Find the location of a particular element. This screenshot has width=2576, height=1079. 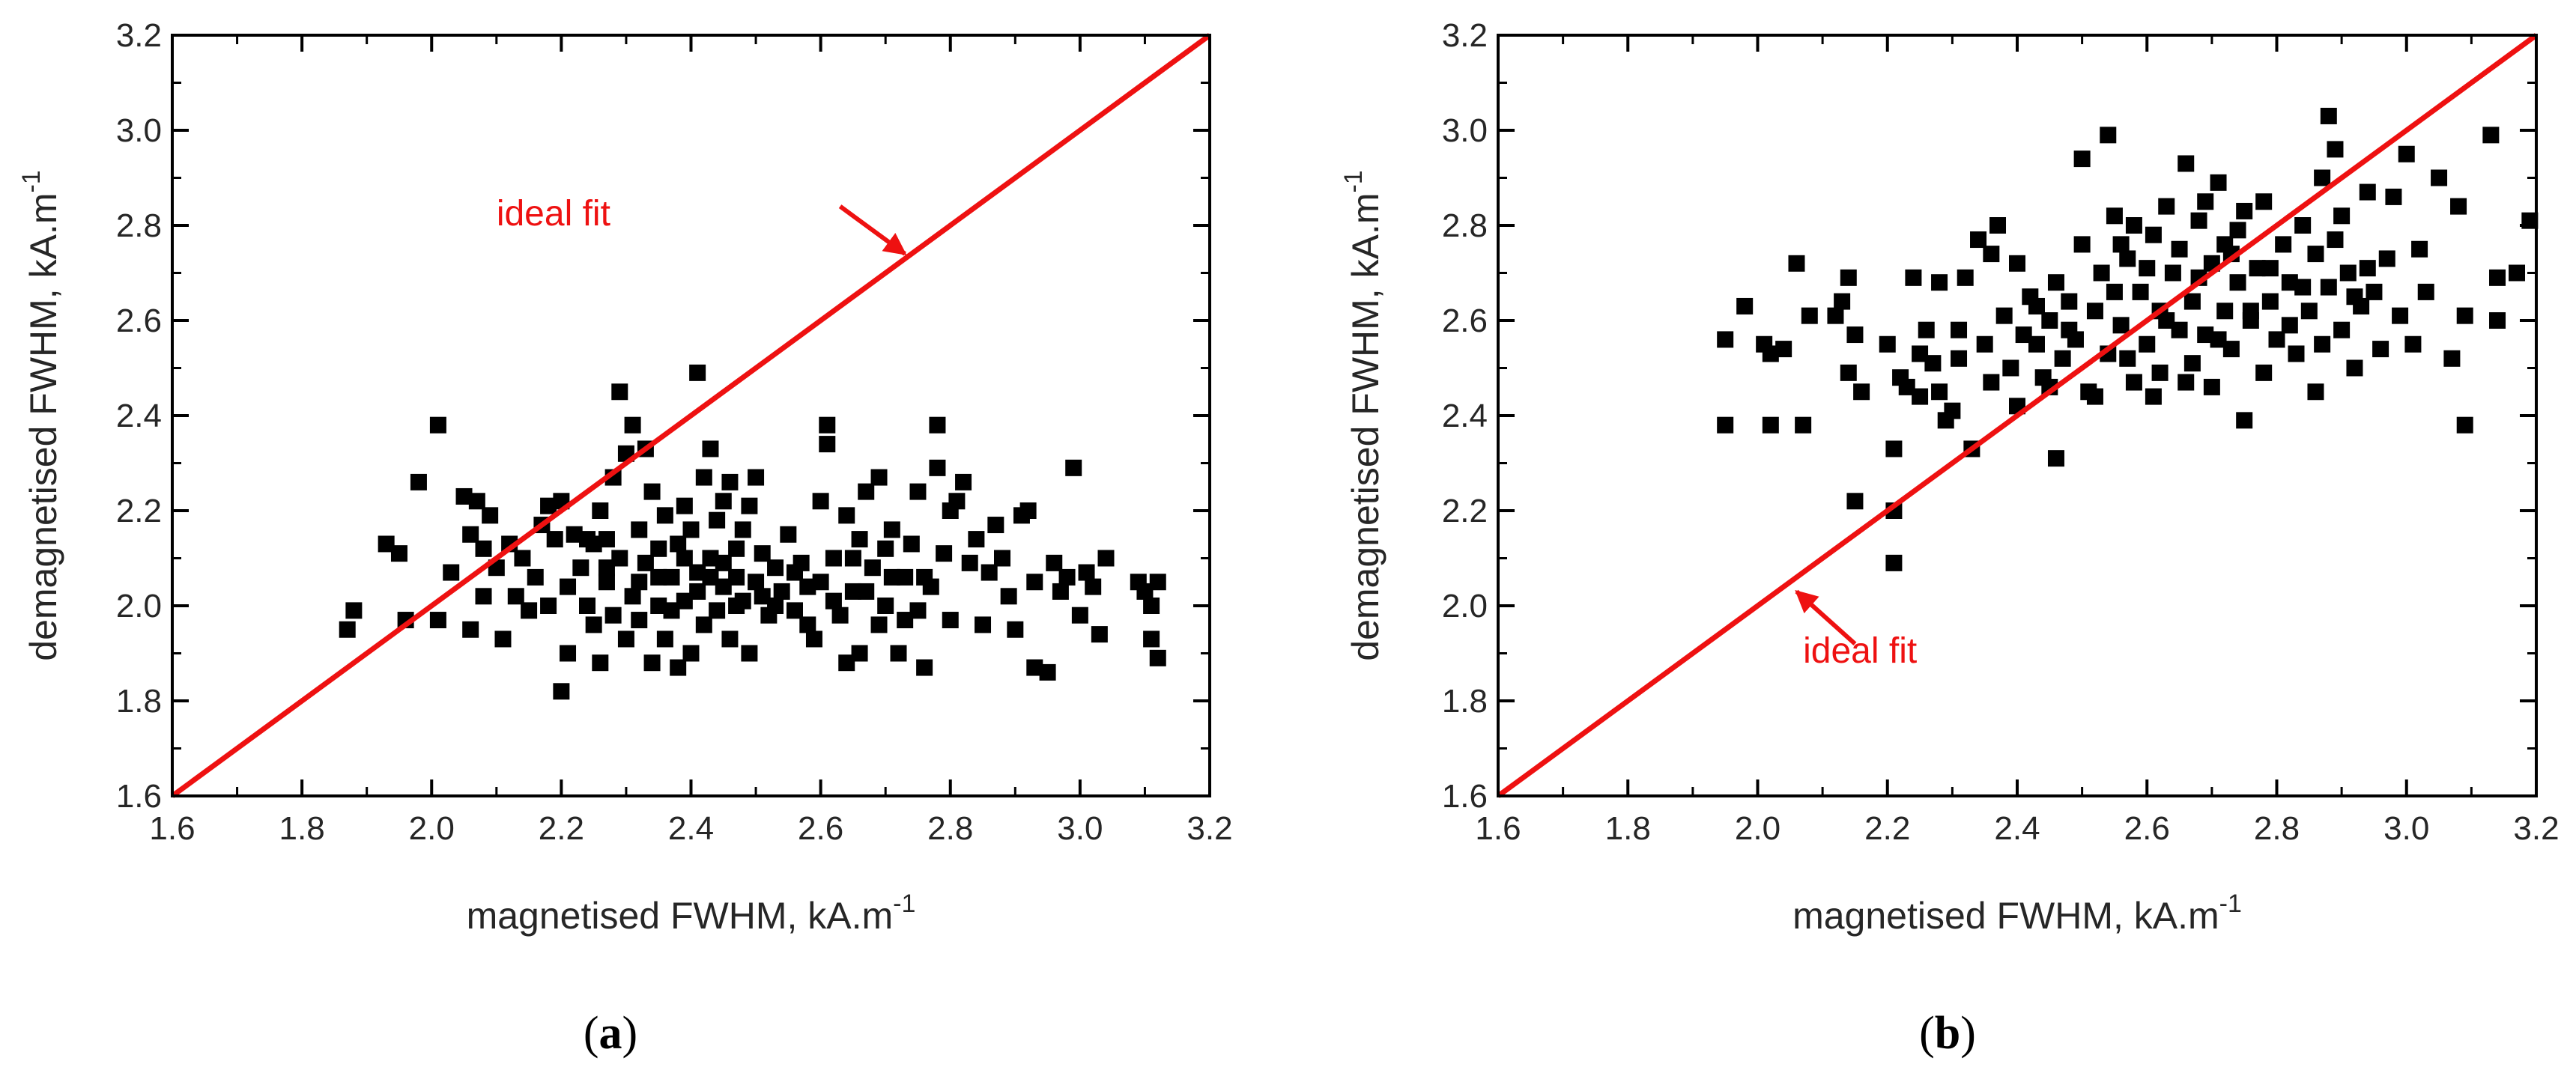

caption-a: (a) is located at coordinates (610, 1034).